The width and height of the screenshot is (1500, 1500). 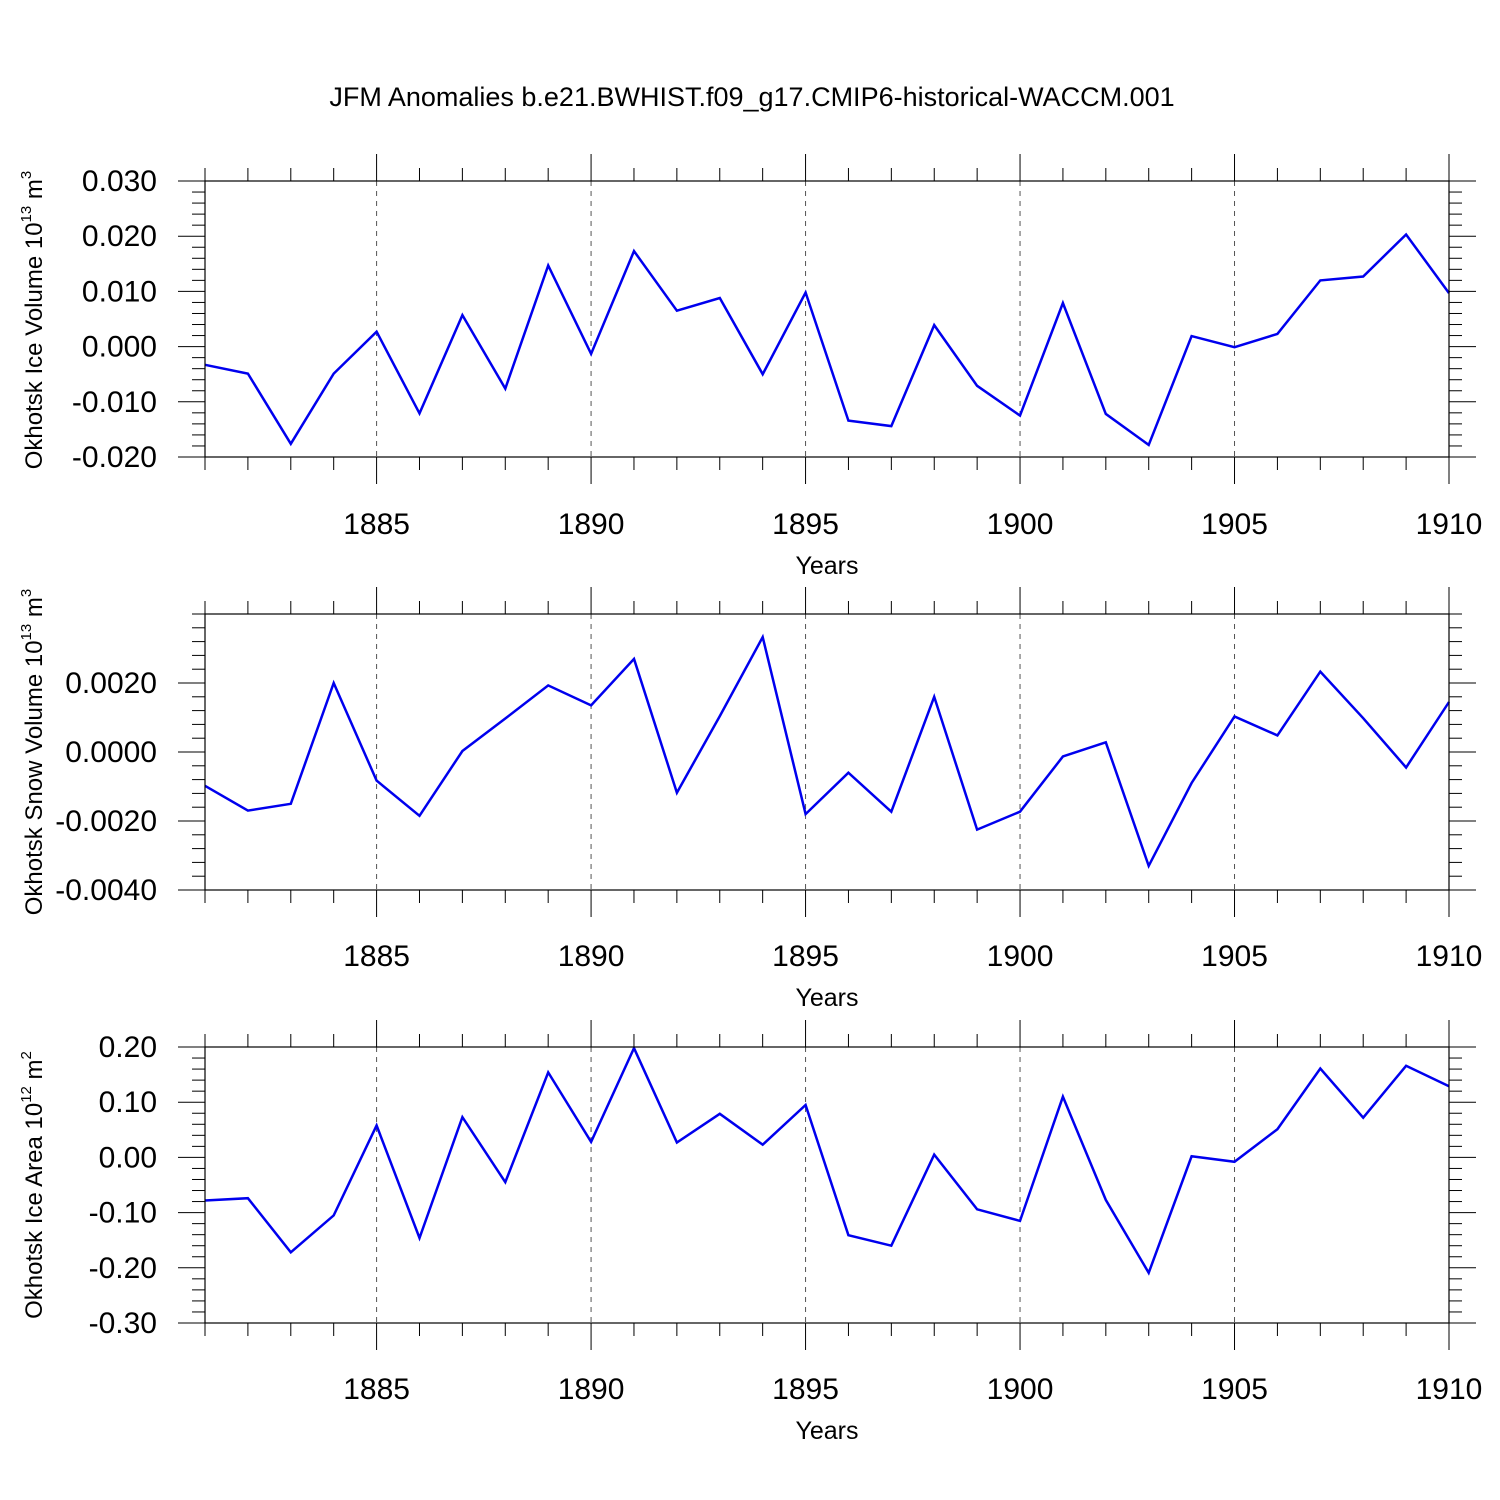 I want to click on y-tick-label: 0.10, so click(x=128, y=1102).